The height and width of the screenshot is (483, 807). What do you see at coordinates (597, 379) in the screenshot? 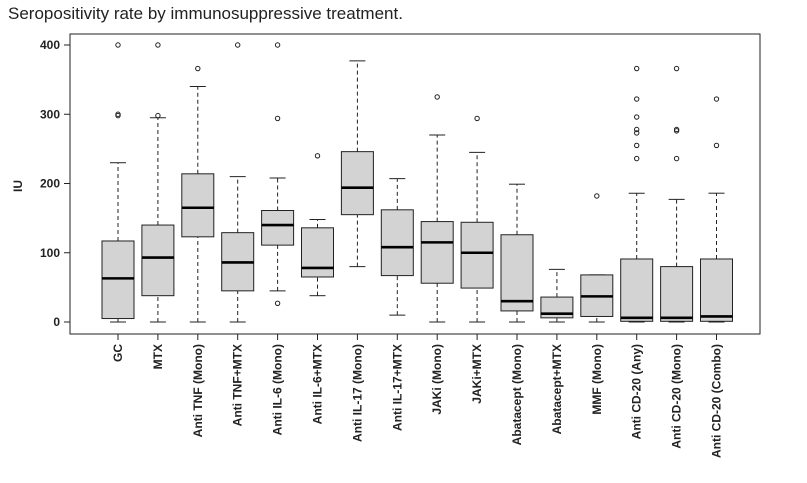
I see `x-tick-label: MMF (Mono)` at bounding box center [597, 379].